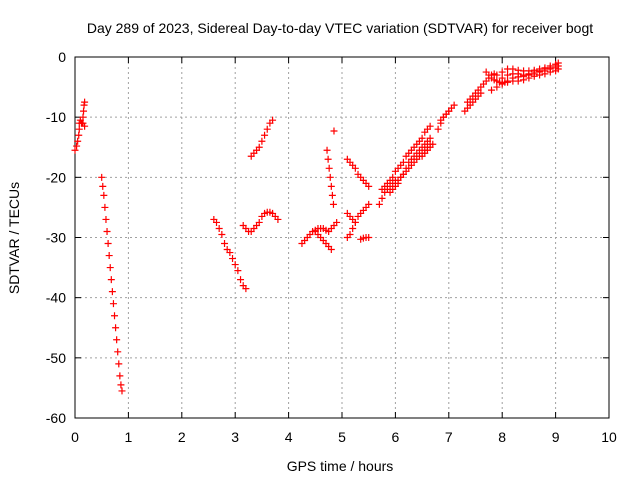  Describe the element at coordinates (449, 437) in the screenshot. I see `x-tick-label: 7` at that location.